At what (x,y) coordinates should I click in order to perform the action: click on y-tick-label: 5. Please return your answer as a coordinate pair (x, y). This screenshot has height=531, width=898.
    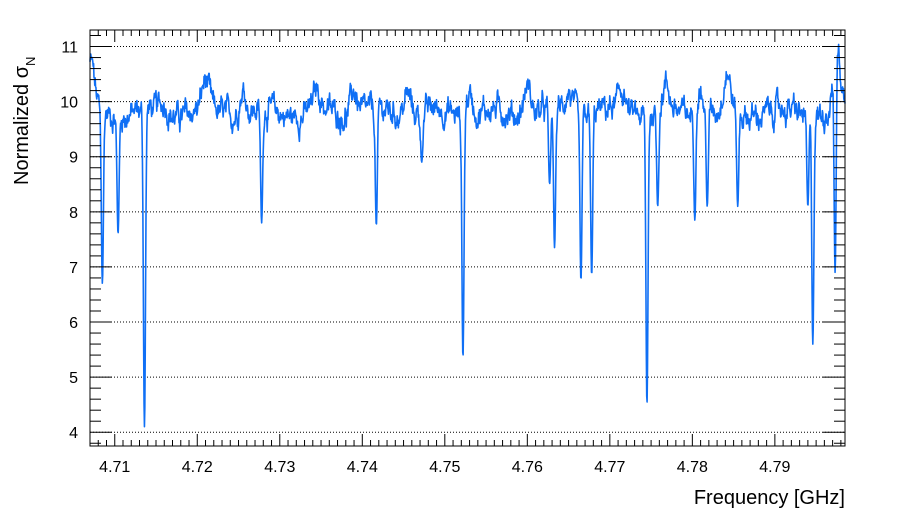
    Looking at the image, I should click on (73, 378).